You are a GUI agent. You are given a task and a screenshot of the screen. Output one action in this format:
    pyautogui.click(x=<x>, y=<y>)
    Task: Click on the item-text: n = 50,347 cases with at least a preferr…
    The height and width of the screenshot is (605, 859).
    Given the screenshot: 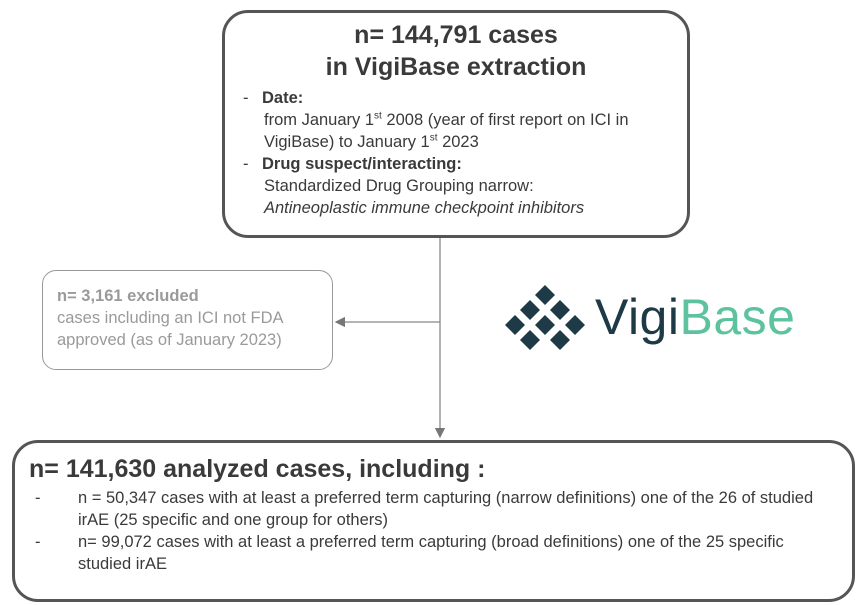 What is the action you would take?
    pyautogui.click(x=446, y=509)
    